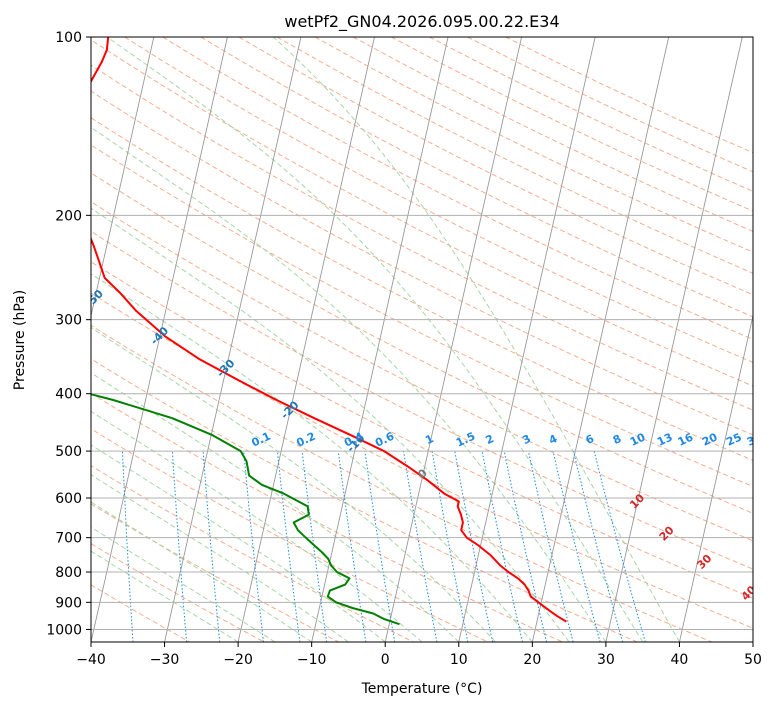  I want to click on mixing-ratio-label: 25, so click(733, 440).